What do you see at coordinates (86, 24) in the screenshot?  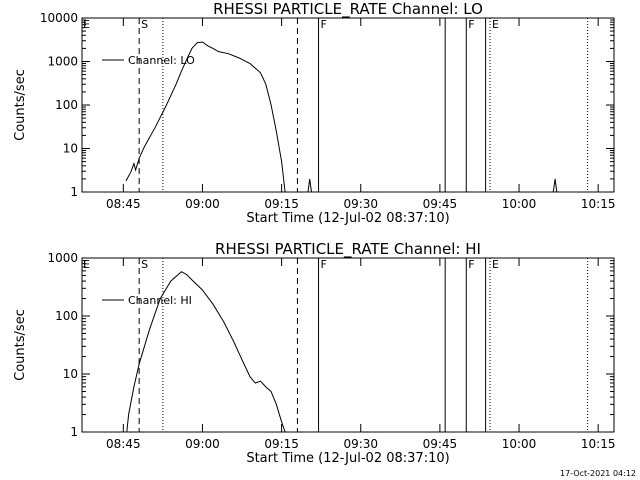 I see `chart-0-marker-label-0: E` at bounding box center [86, 24].